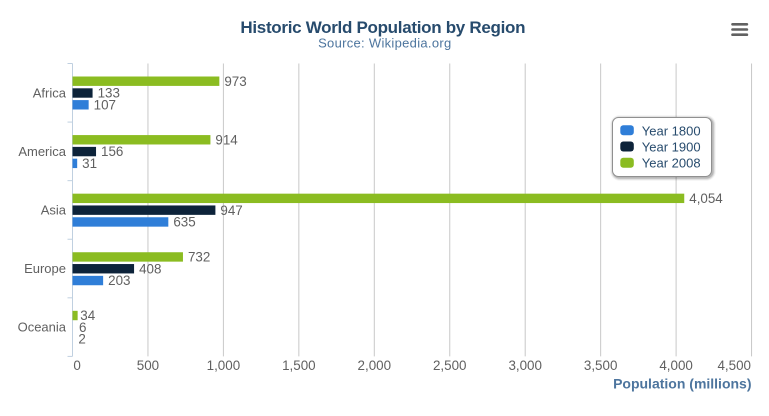 This screenshot has width=769, height=416. What do you see at coordinates (42, 327) in the screenshot?
I see `svg-text: Oceania` at bounding box center [42, 327].